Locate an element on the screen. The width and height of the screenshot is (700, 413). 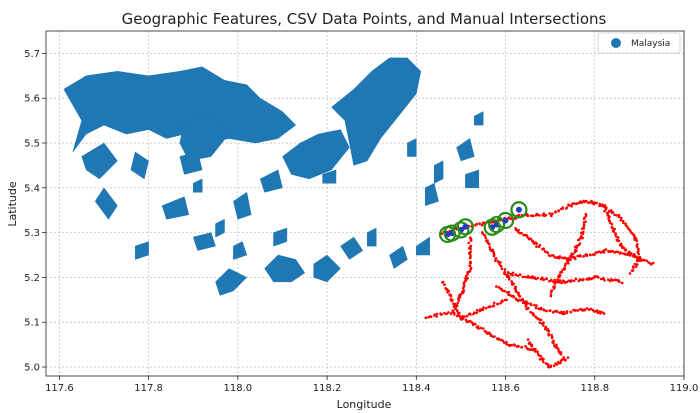
y-tick-label: 5.0 is located at coordinates (32, 368).